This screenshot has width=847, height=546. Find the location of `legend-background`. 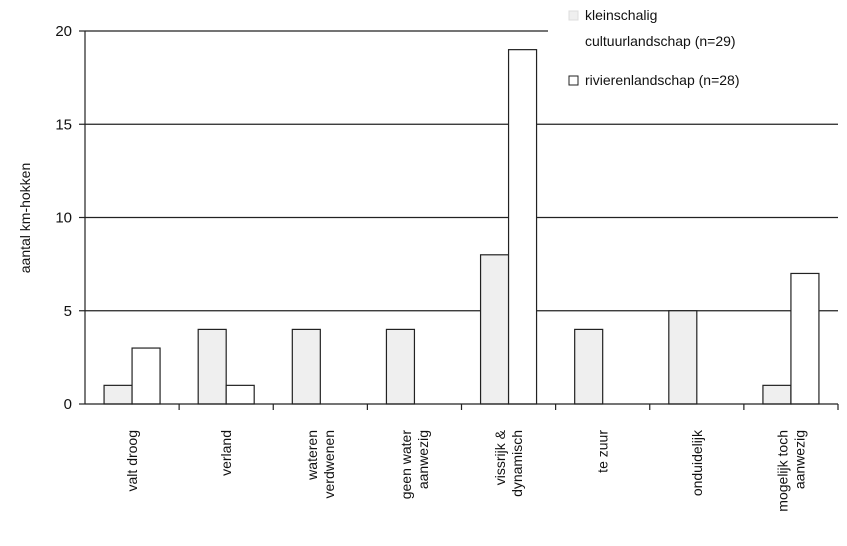

legend-background is located at coordinates (693, 51).